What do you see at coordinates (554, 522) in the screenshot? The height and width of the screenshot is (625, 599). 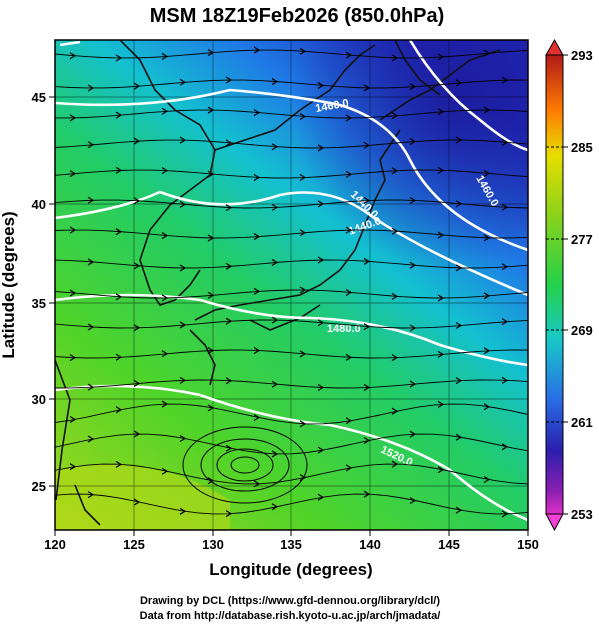 I see `colorbar-bottom-triangle` at bounding box center [554, 522].